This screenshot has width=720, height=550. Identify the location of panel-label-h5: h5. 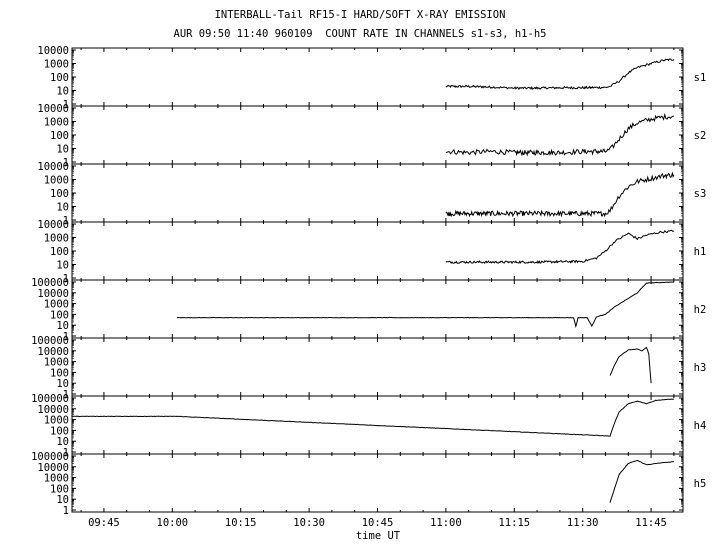
(700, 484).